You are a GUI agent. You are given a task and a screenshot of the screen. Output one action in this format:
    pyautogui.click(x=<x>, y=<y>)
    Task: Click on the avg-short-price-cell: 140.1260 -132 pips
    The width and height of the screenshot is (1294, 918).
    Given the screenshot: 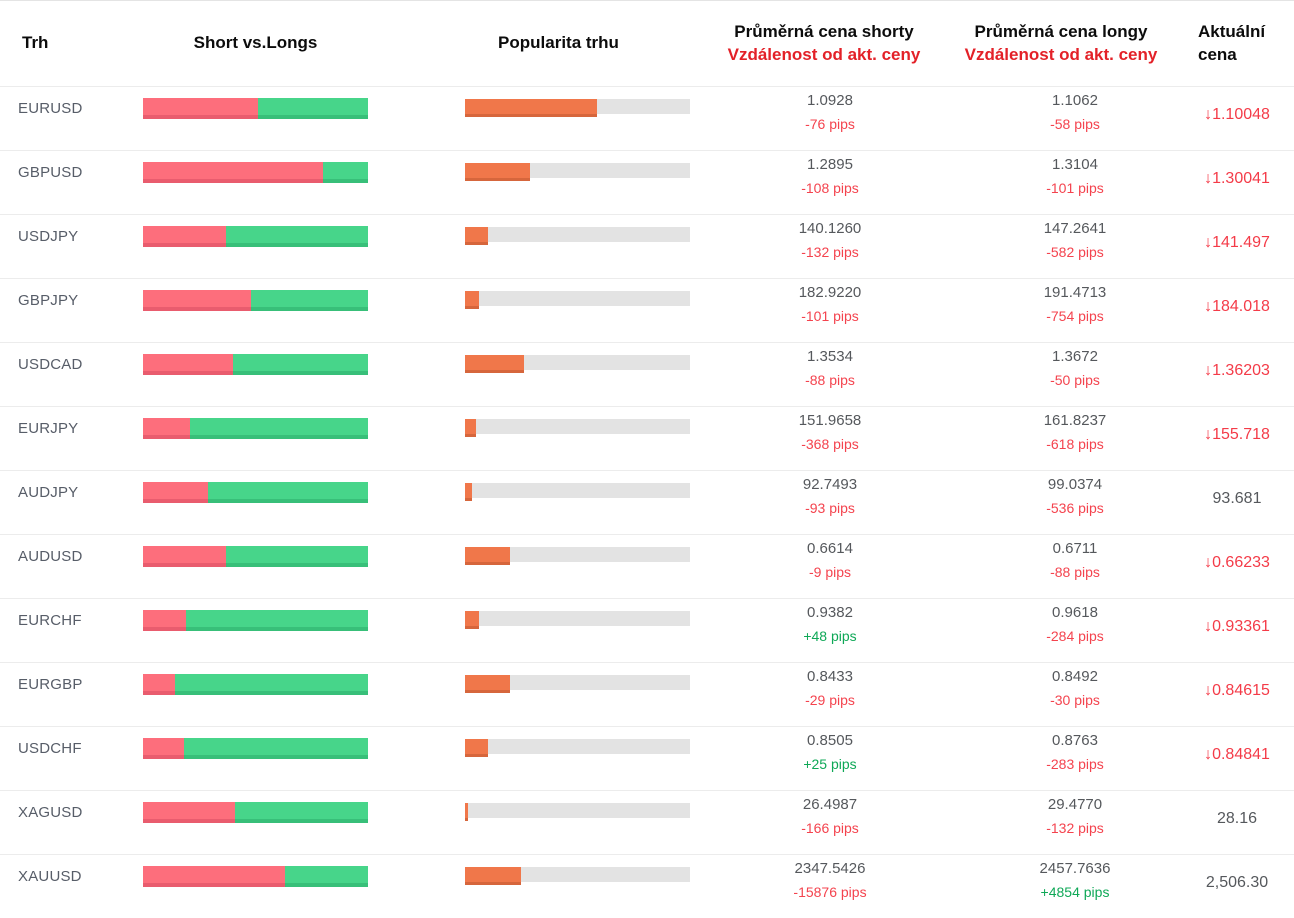 What is the action you would take?
    pyautogui.click(x=830, y=248)
    